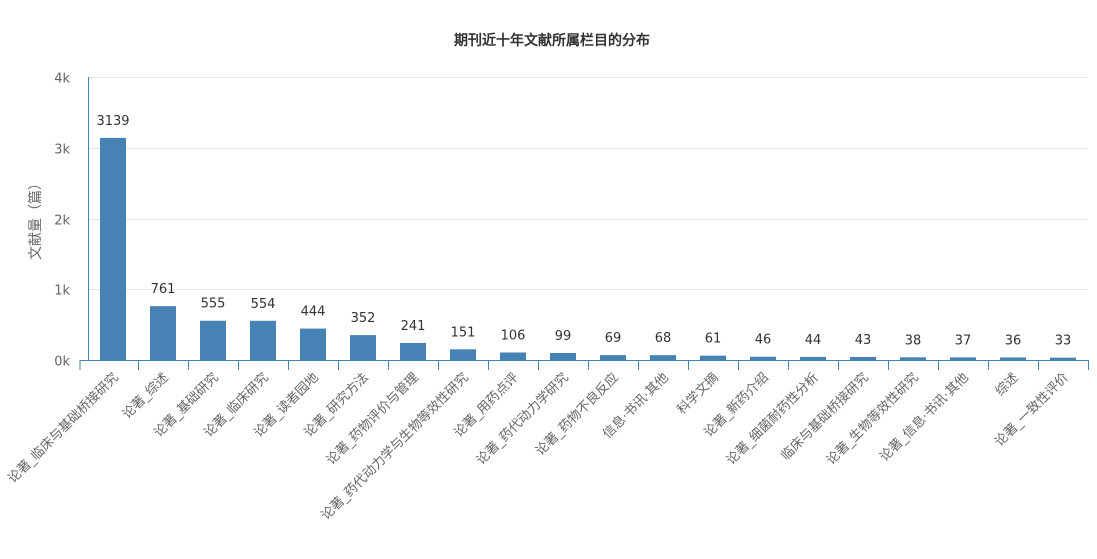 The height and width of the screenshot is (559, 1097). Describe the element at coordinates (62, 221) in the screenshot. I see `y-tick-label: 2k` at that location.